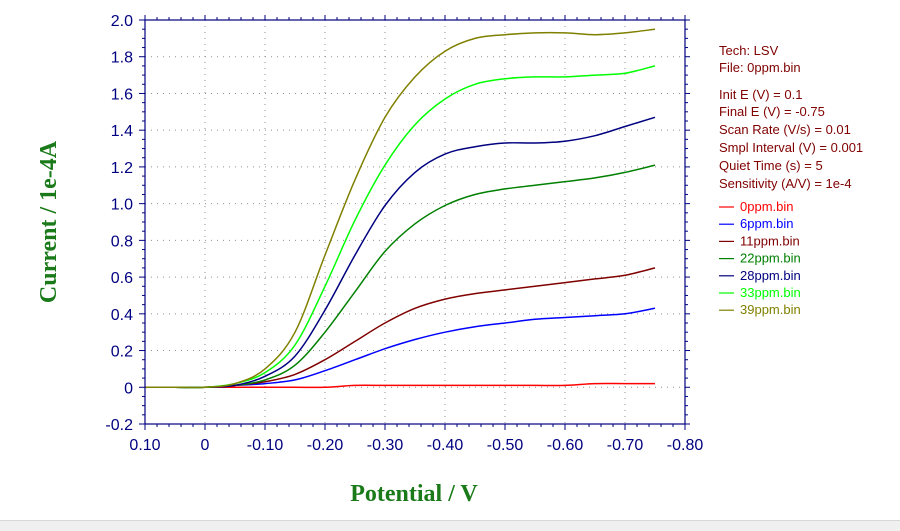 Image resolution: width=900 pixels, height=531 pixels. What do you see at coordinates (770, 258) in the screenshot?
I see `legend-entry: 22ppm.bin` at bounding box center [770, 258].